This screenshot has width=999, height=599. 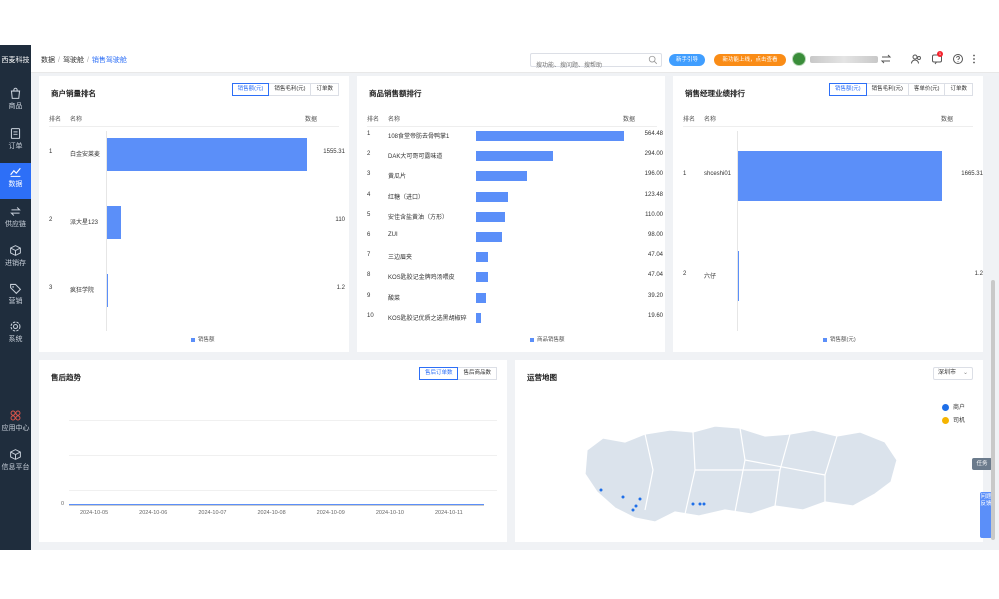 I want to click on sidebar-item-app-center: 应用中心, so click(x=15, y=425).